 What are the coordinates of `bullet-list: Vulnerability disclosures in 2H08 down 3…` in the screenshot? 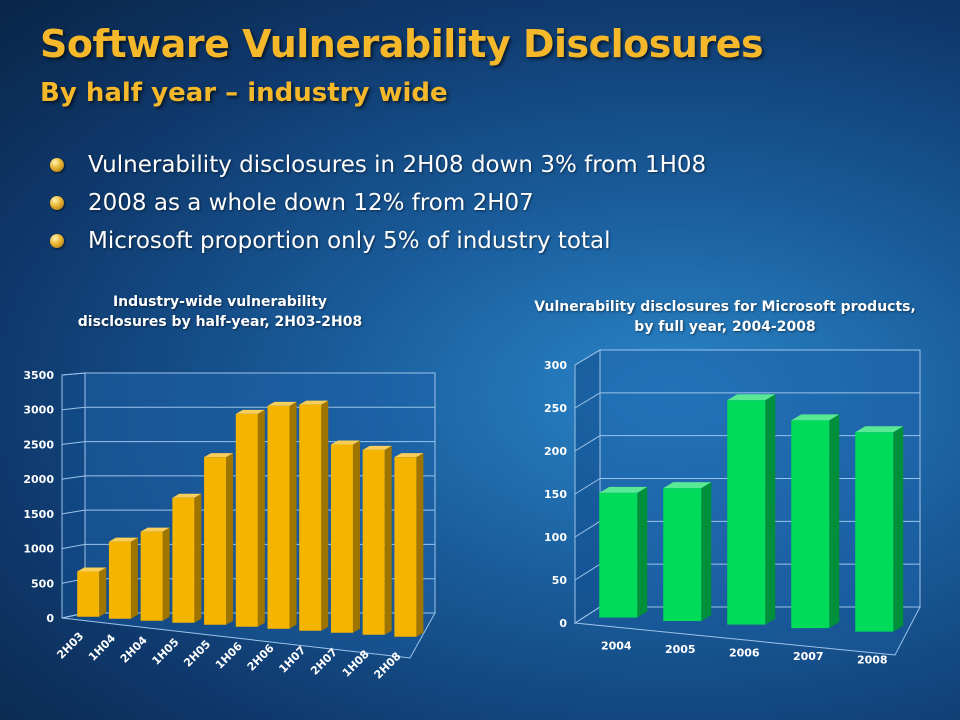 It's located at (378, 203).